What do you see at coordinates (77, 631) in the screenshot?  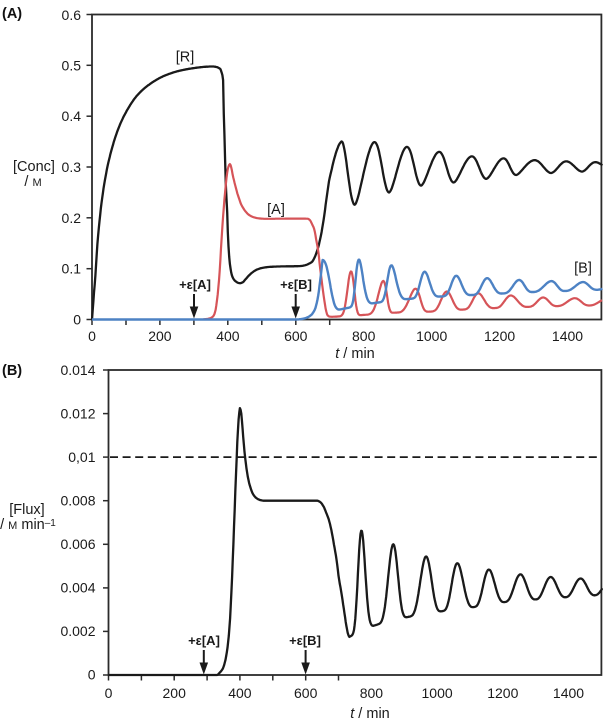 I see `svg-text: 0.002` at bounding box center [77, 631].